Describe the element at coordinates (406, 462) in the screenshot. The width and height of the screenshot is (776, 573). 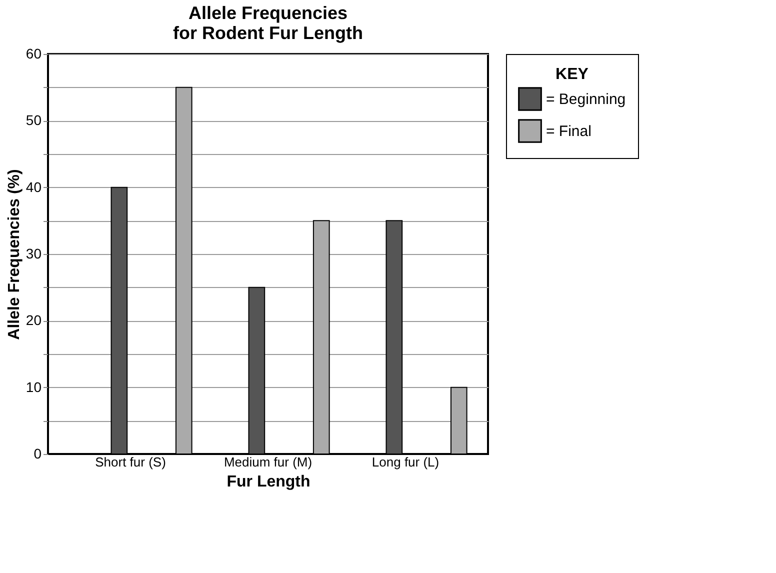
I see `x-tick-label: Long fur (L)` at that location.